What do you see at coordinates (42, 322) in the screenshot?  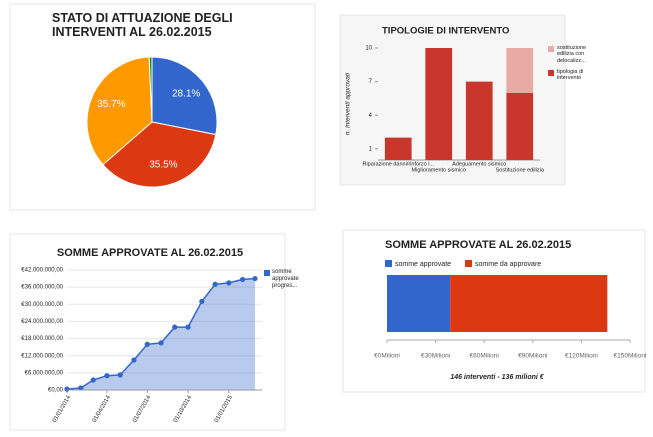 I see `y-tick-label: €24.000.000,00` at bounding box center [42, 322].